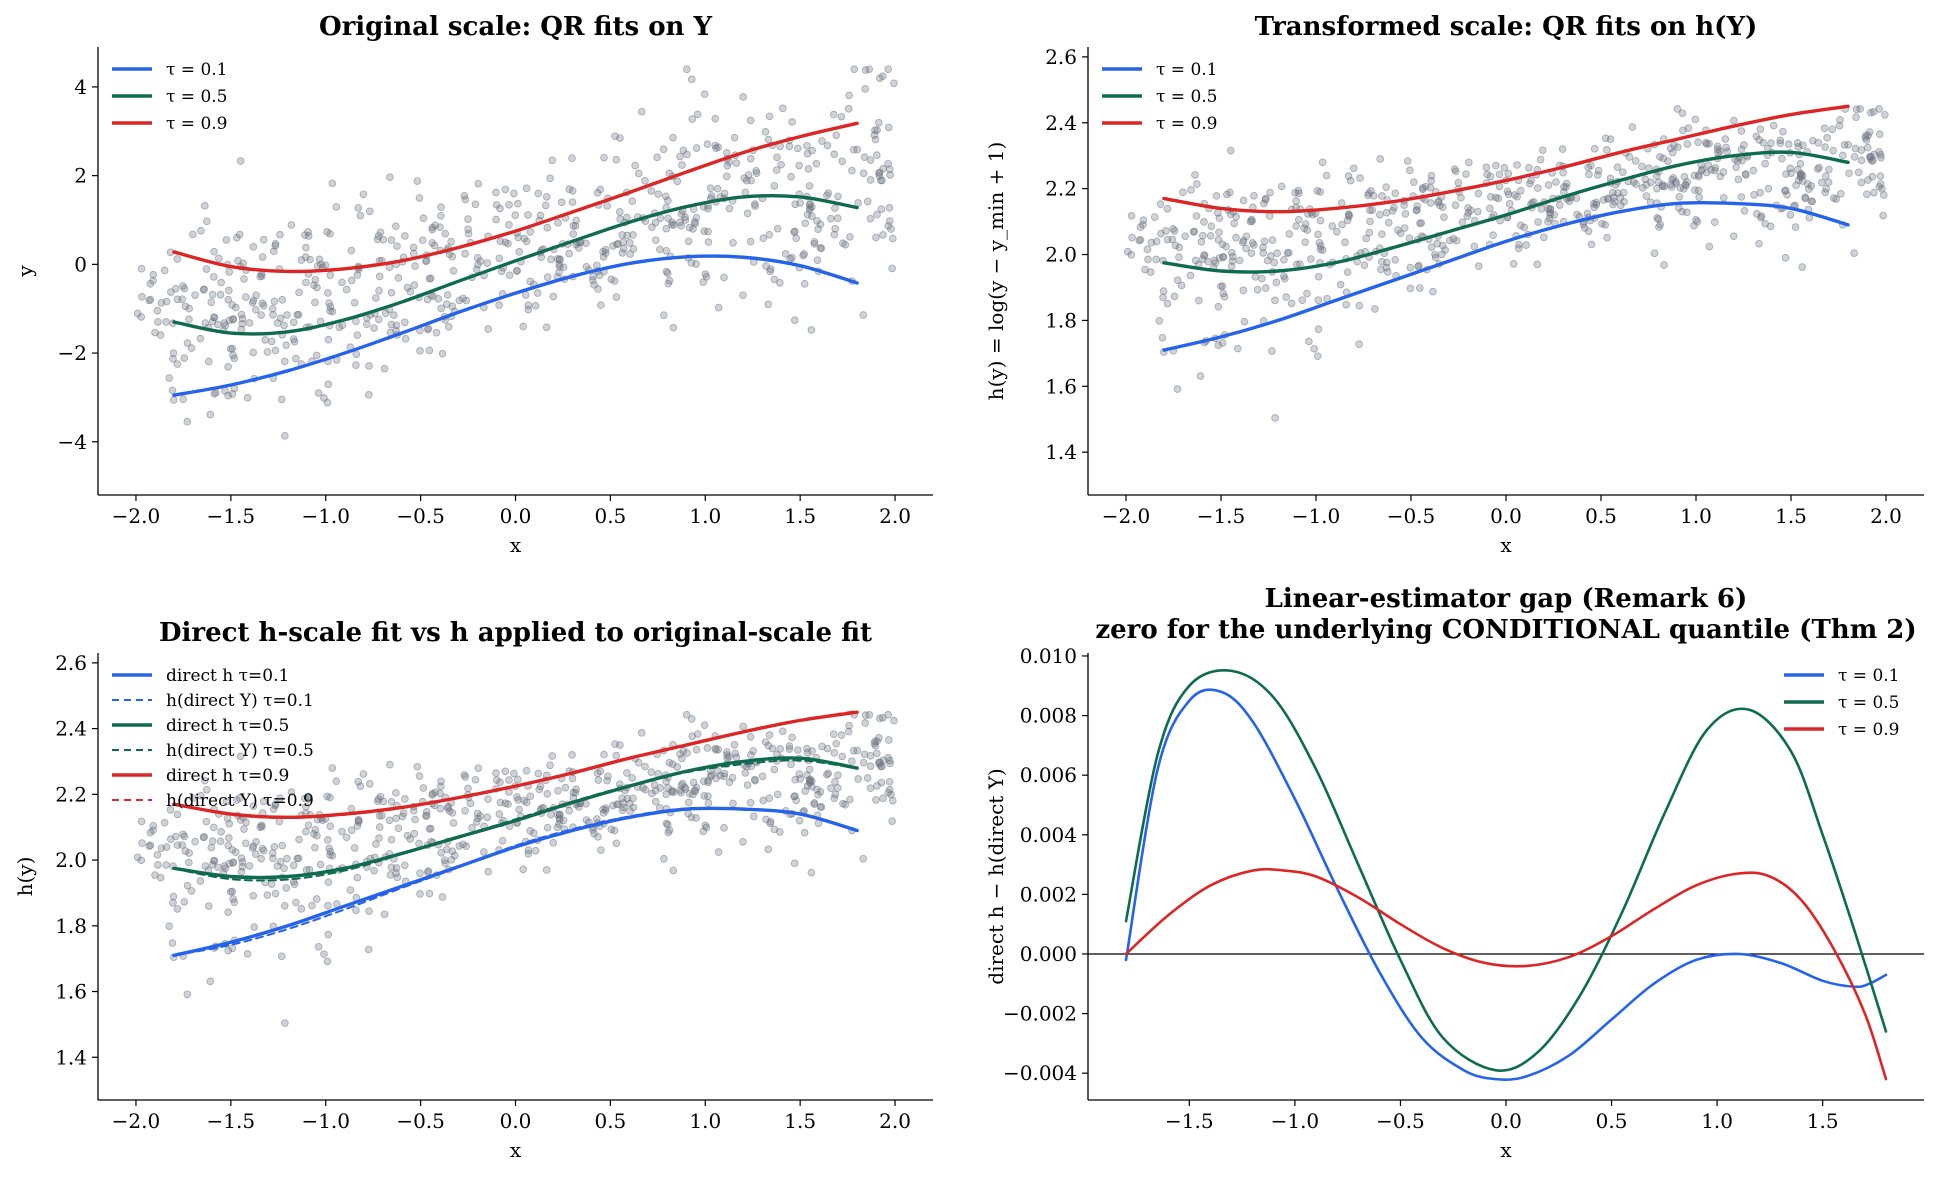 This screenshot has height=1177, width=1941. Describe the element at coordinates (1869, 703) in the screenshot. I see `legend-label: τ = 0.5` at that location.